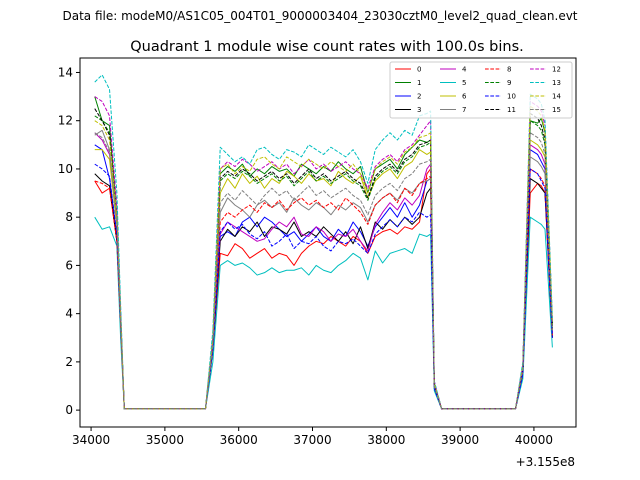  What do you see at coordinates (419, 83) in the screenshot?
I see `legend-label-1: 1` at bounding box center [419, 83].